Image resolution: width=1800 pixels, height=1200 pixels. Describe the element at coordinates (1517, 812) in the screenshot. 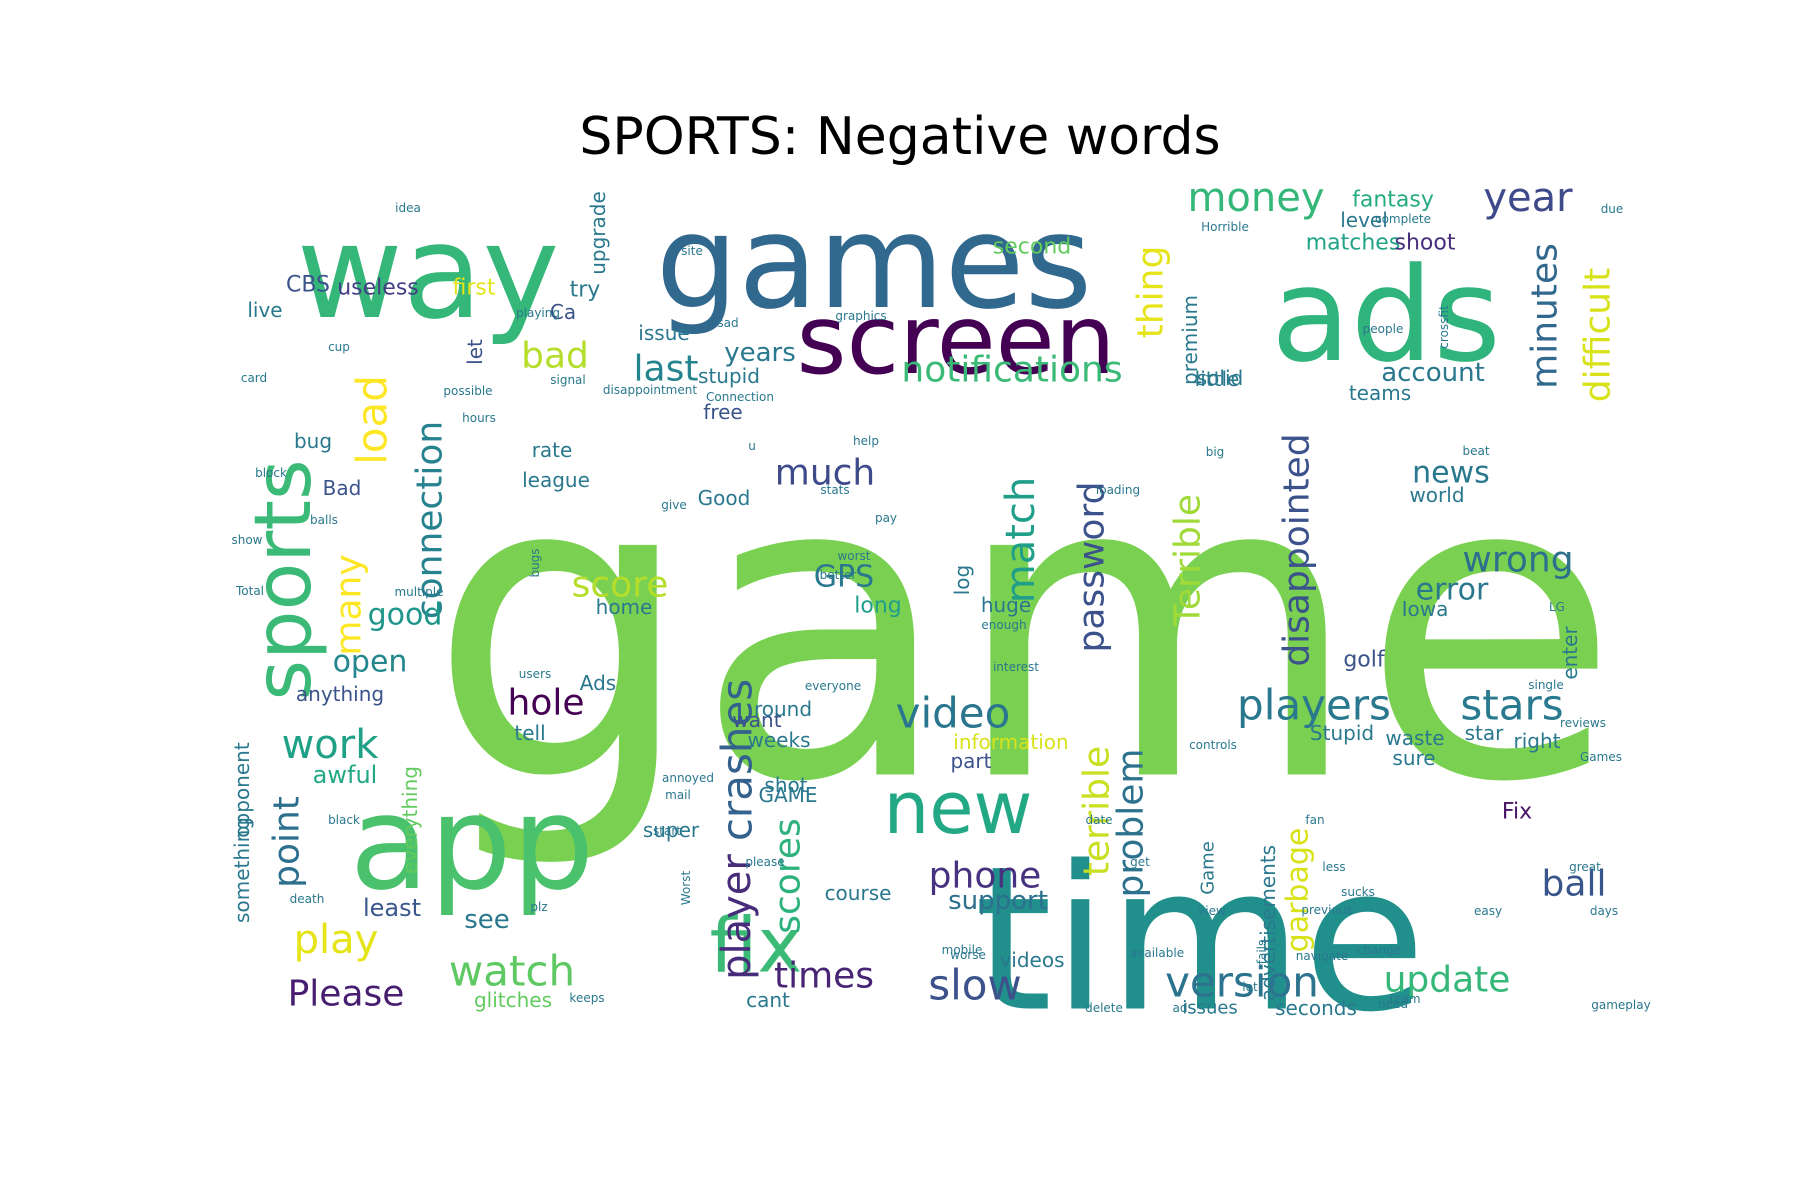

I see `word-fix: Fix` at that location.